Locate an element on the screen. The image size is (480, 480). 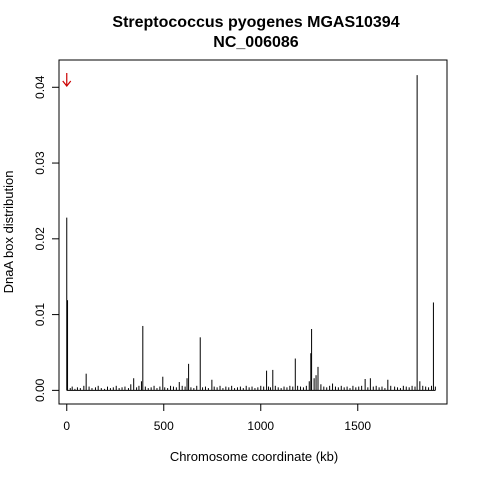
y-tick-label: 0.02 is located at coordinates (40, 239).